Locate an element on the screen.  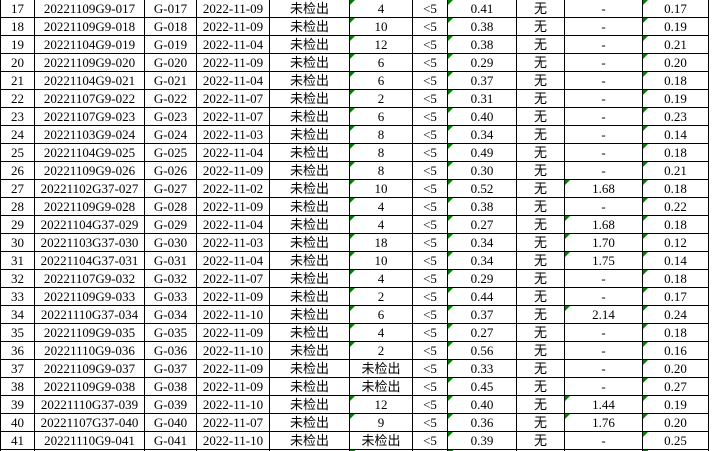
table-cell: G-030 is located at coordinates (171, 243).